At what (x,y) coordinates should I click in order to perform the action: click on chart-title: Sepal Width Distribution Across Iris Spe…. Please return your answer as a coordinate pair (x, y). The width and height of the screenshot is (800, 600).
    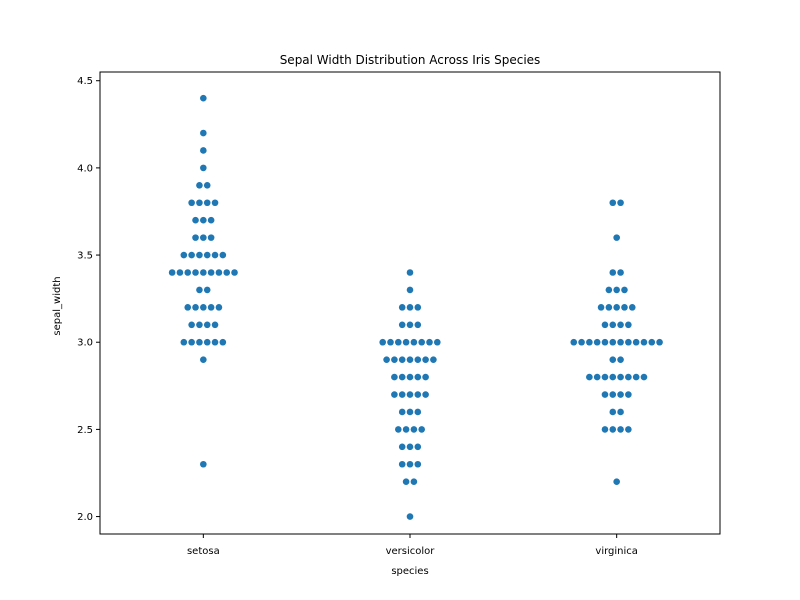
    Looking at the image, I should click on (410, 60).